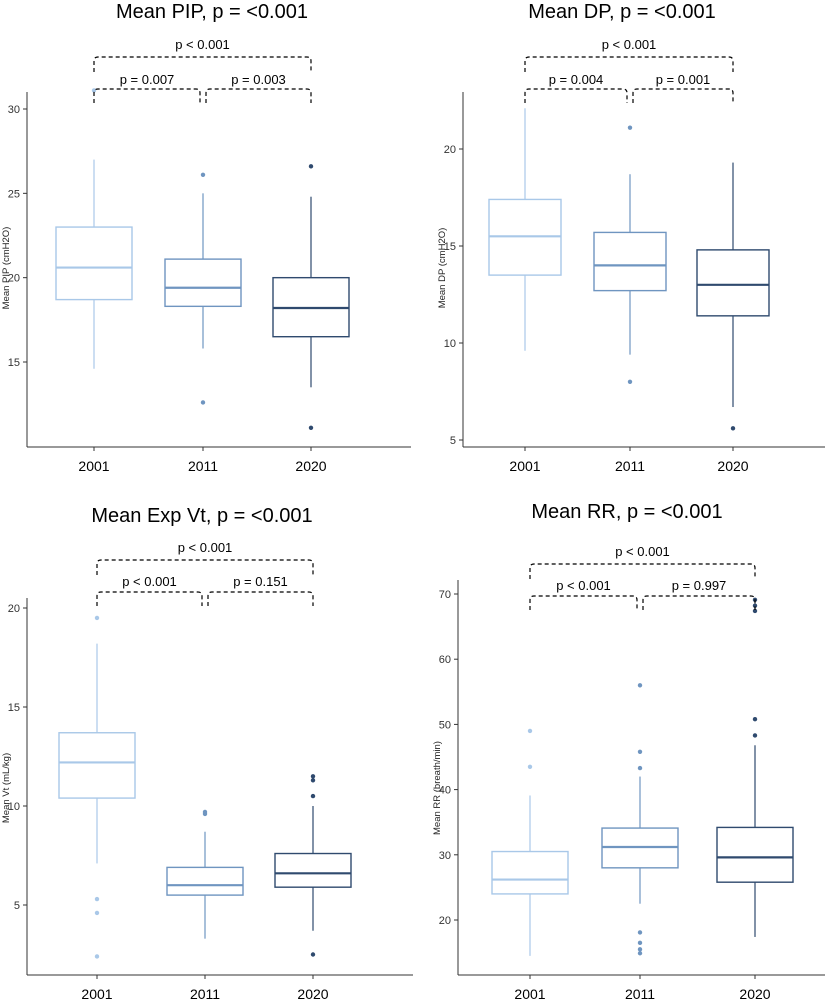 The height and width of the screenshot is (1000, 825). What do you see at coordinates (147, 79) in the screenshot?
I see `significance-label: p = 0.007` at bounding box center [147, 79].